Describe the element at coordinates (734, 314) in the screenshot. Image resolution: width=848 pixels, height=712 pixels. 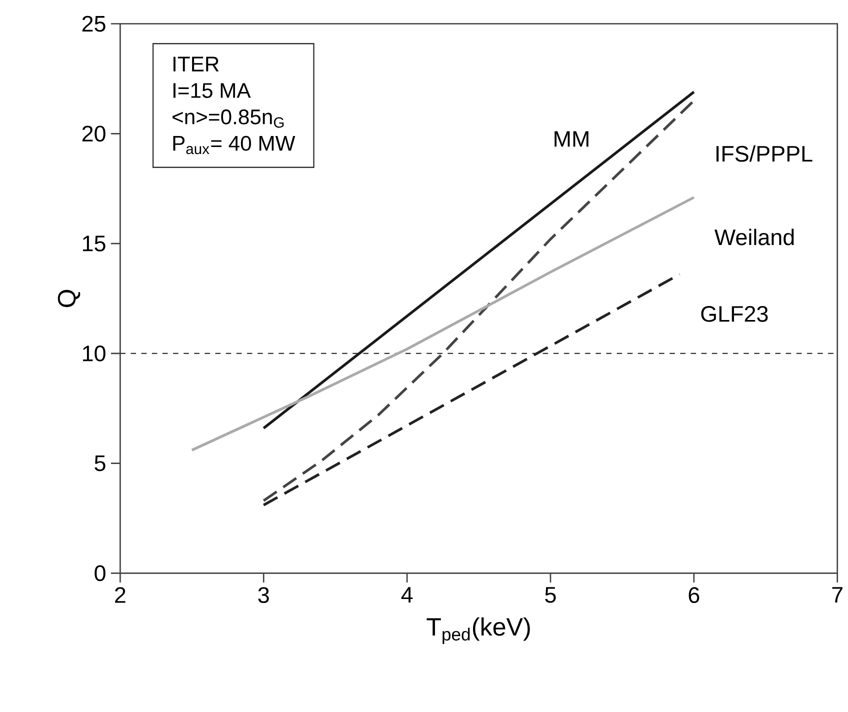
I see `series-label: GLF23` at that location.